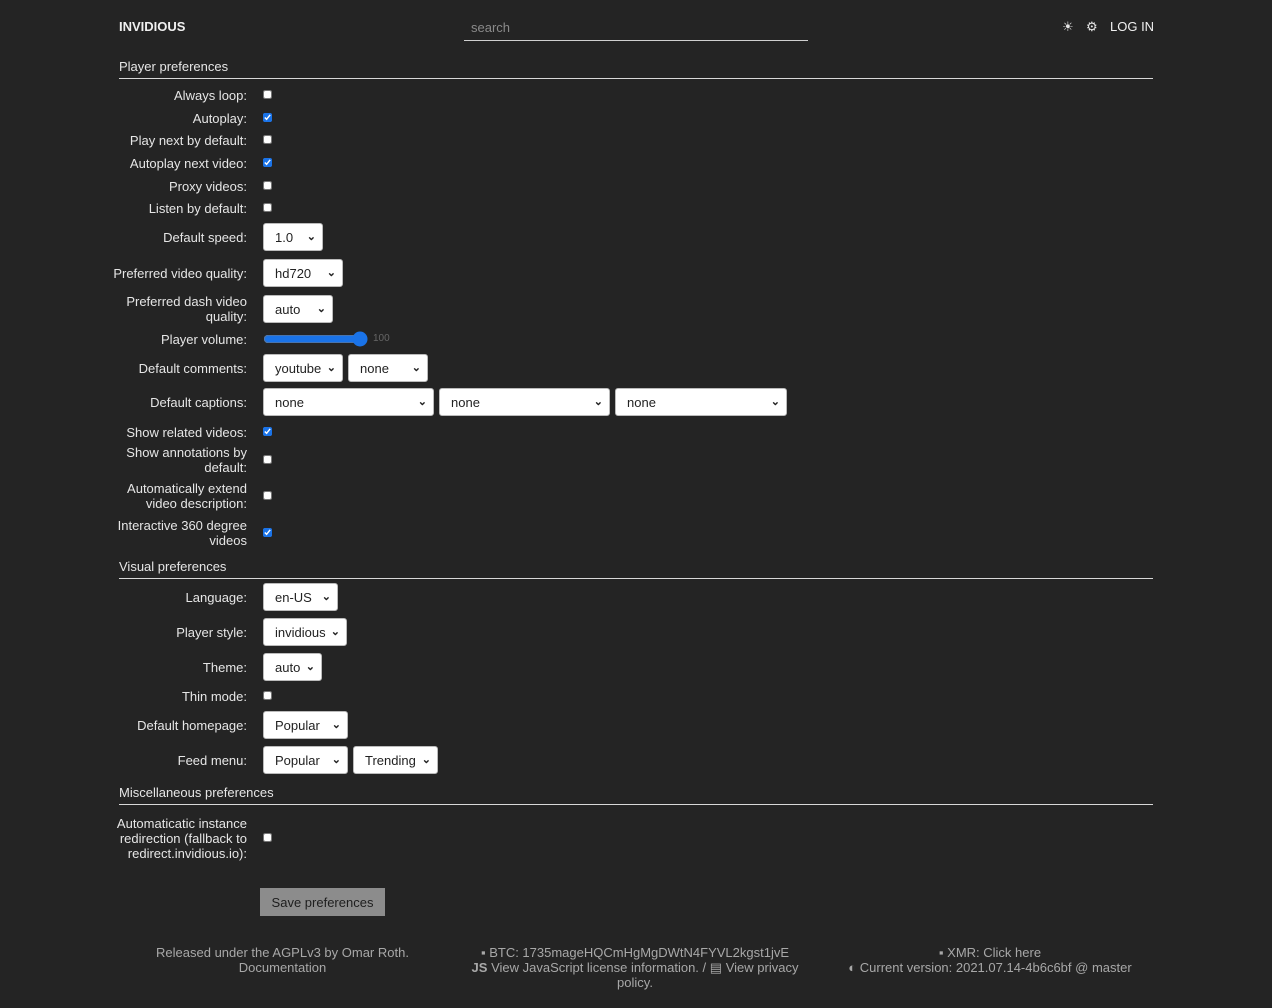 This screenshot has width=1272, height=1008. Describe the element at coordinates (205, 237) in the screenshot. I see `pref-label: Default speed:` at that location.